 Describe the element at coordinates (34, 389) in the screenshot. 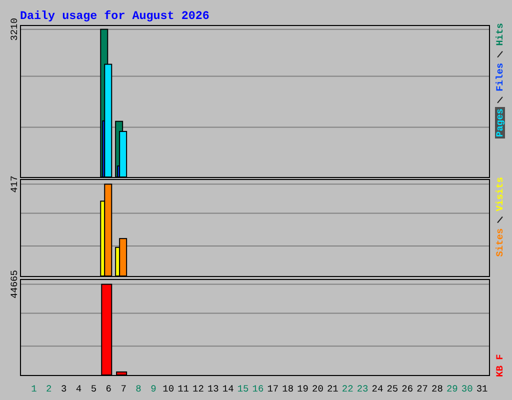

I see `x-tick-label: 1` at that location.